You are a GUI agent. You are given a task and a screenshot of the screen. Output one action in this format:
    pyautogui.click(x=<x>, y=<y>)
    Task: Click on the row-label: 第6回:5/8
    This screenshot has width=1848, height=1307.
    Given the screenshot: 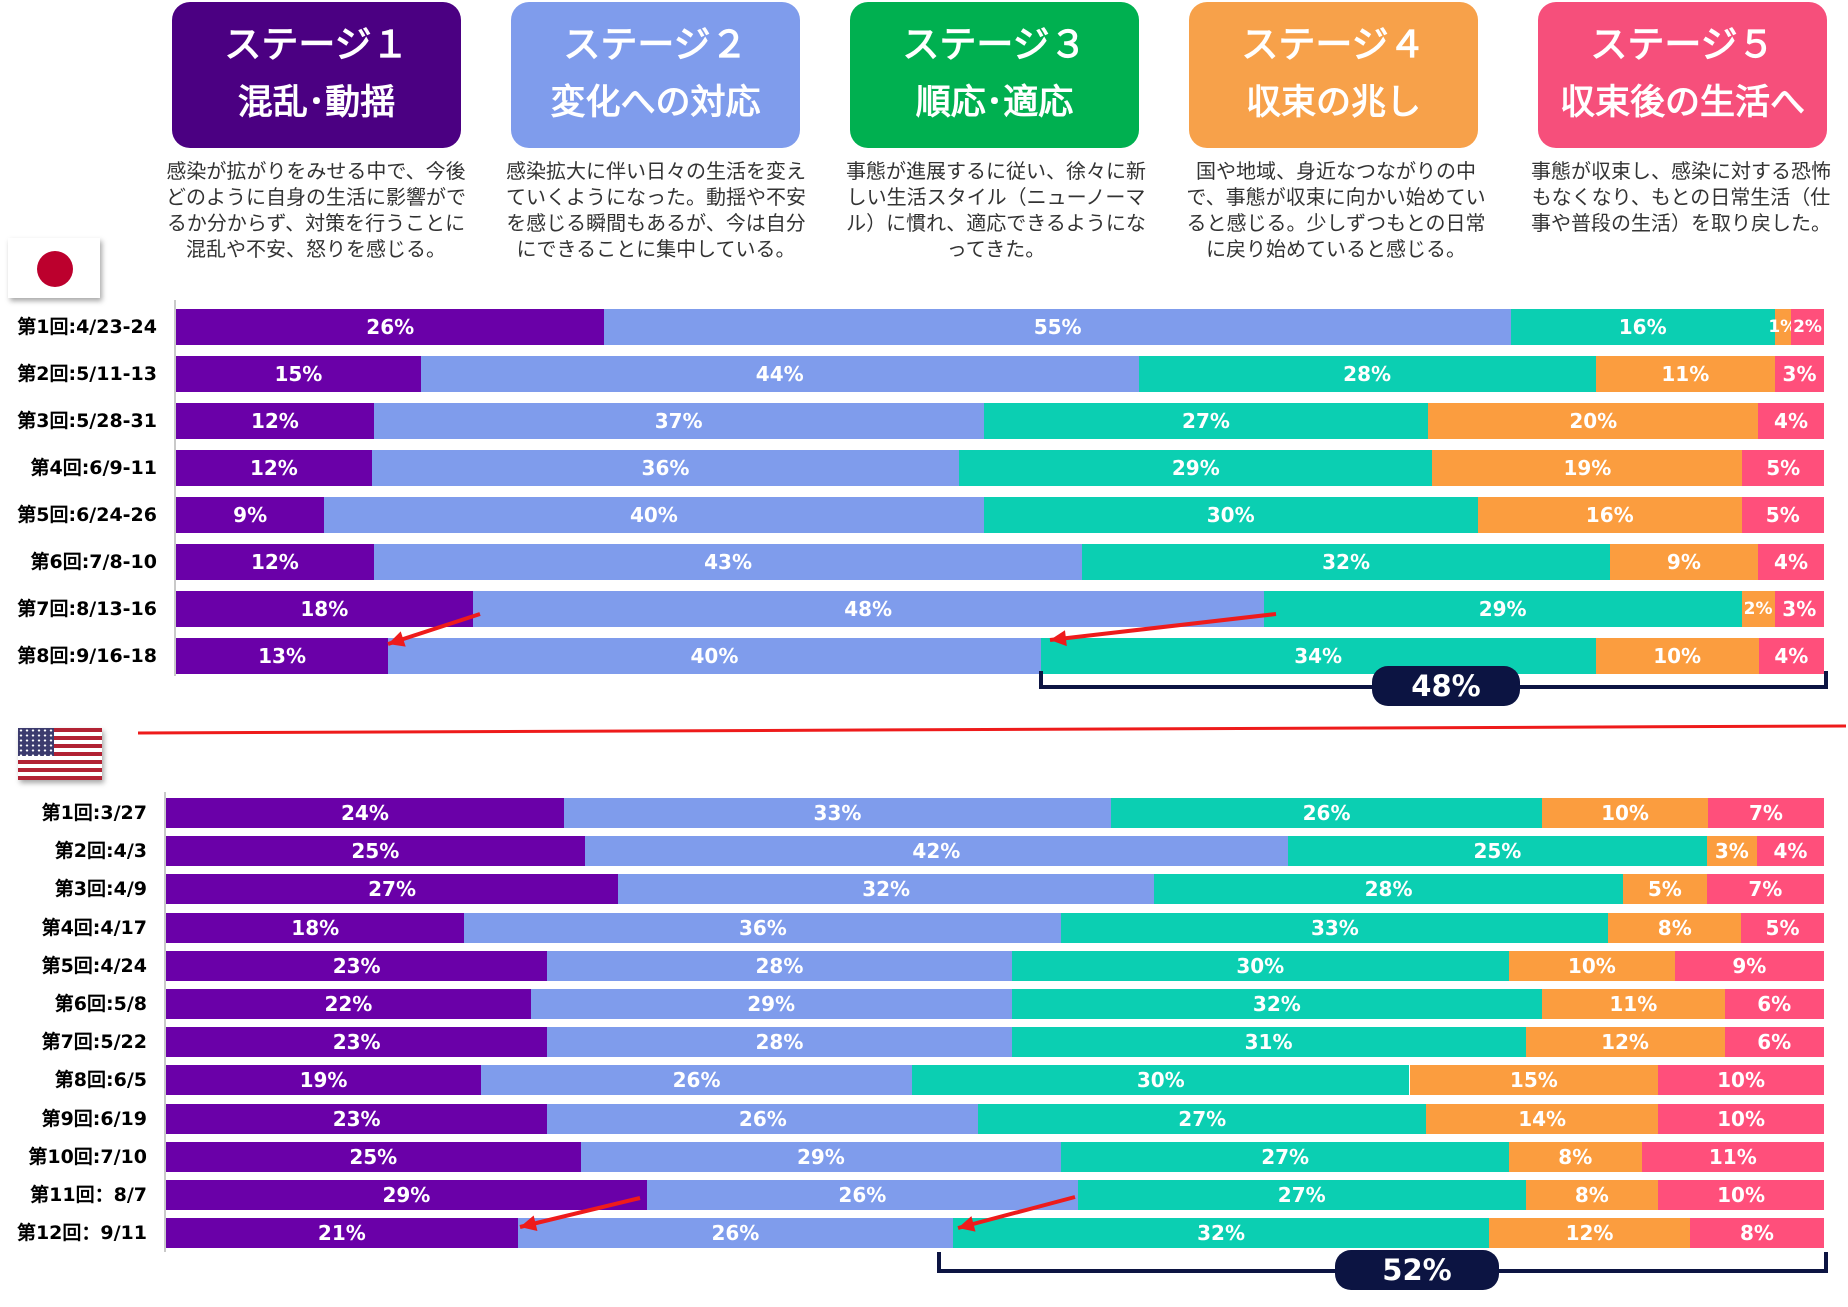 What is the action you would take?
    pyautogui.click(x=100, y=1004)
    